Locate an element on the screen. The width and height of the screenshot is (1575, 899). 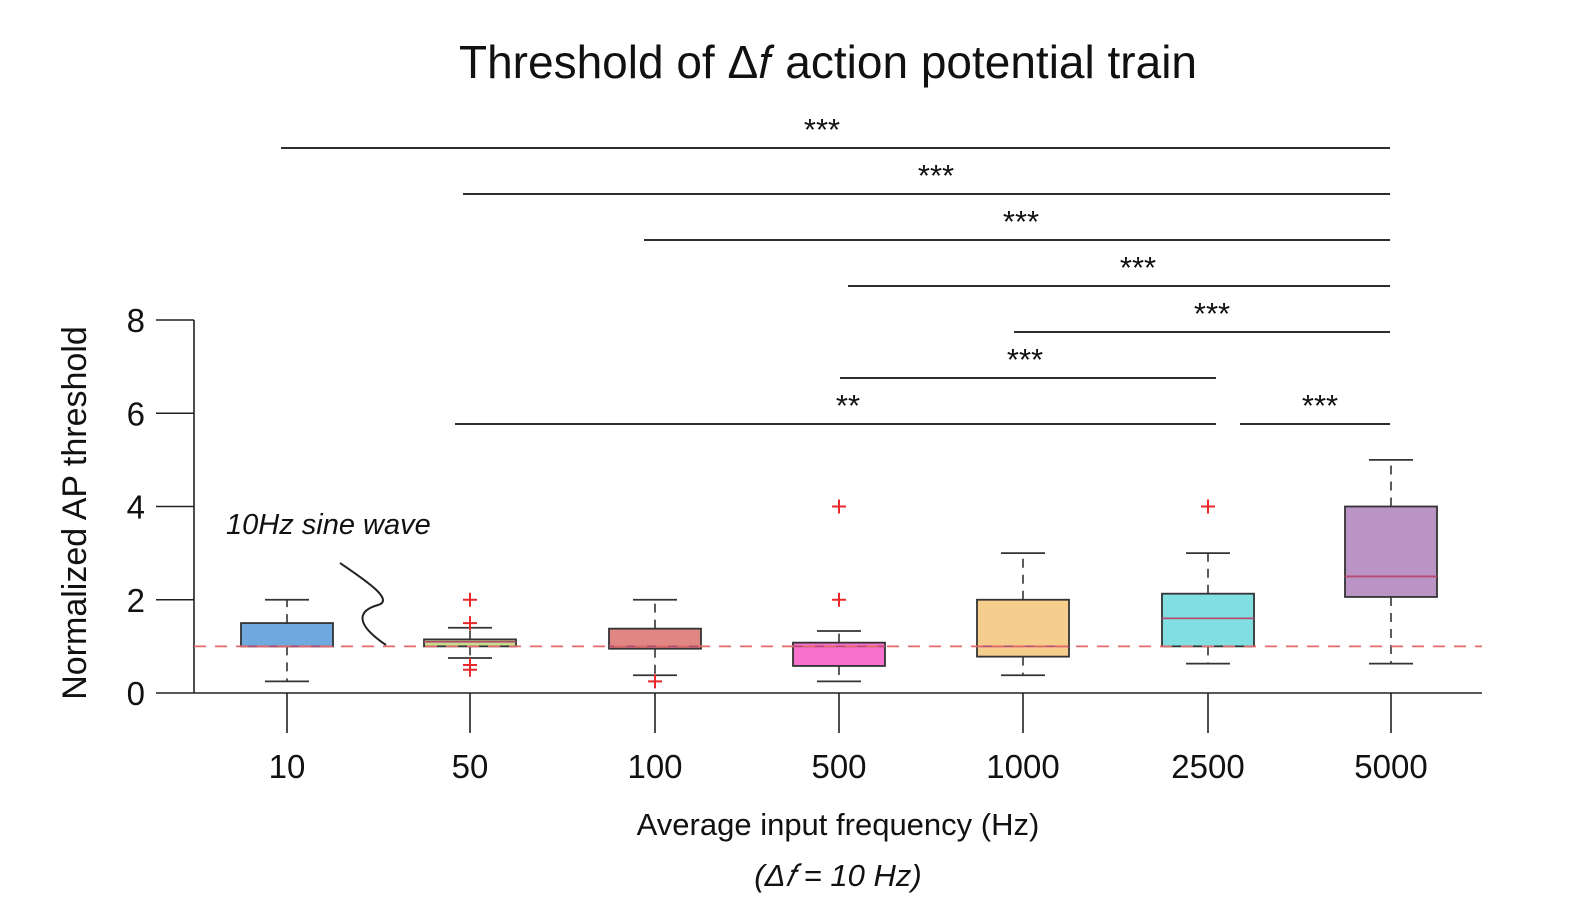
annotation-pointer is located at coordinates (363, 604).